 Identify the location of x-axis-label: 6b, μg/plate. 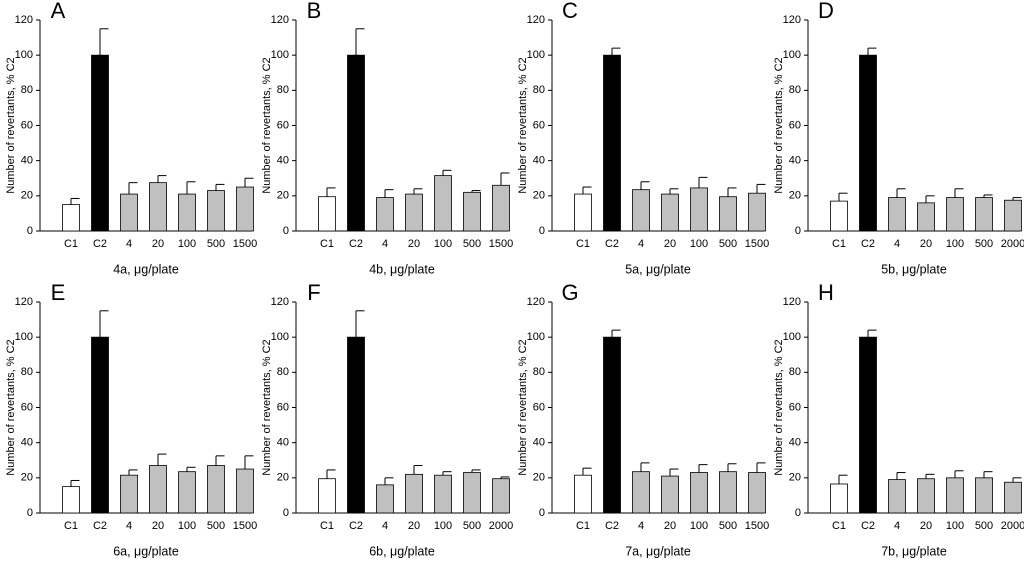
(402, 551).